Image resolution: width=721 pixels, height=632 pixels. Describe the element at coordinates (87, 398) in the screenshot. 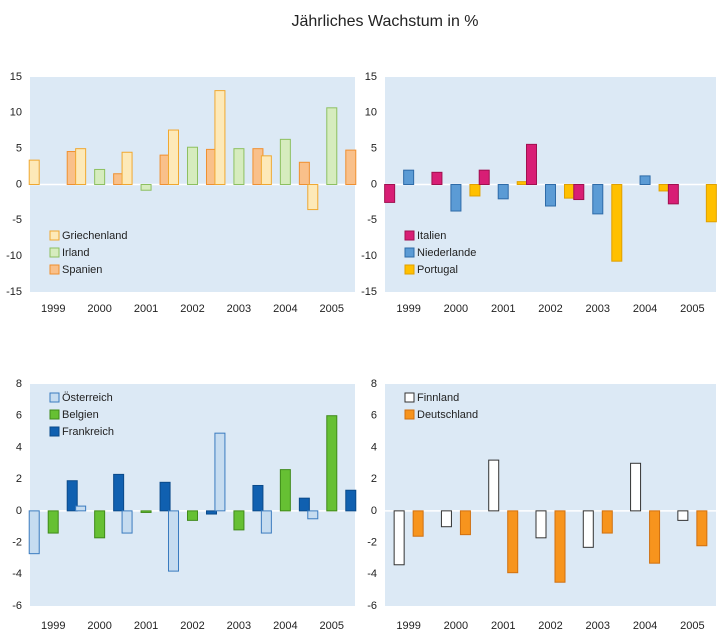

I see `legend-label: Österreich` at that location.